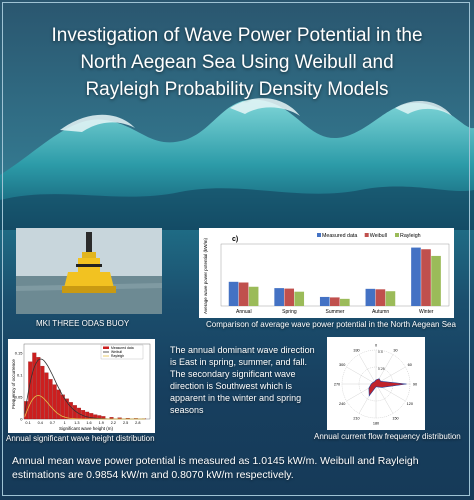 This screenshot has width=474, height=500. Describe the element at coordinates (19, 352) in the screenshot. I see `hist-ytick: 0.15` at that location.